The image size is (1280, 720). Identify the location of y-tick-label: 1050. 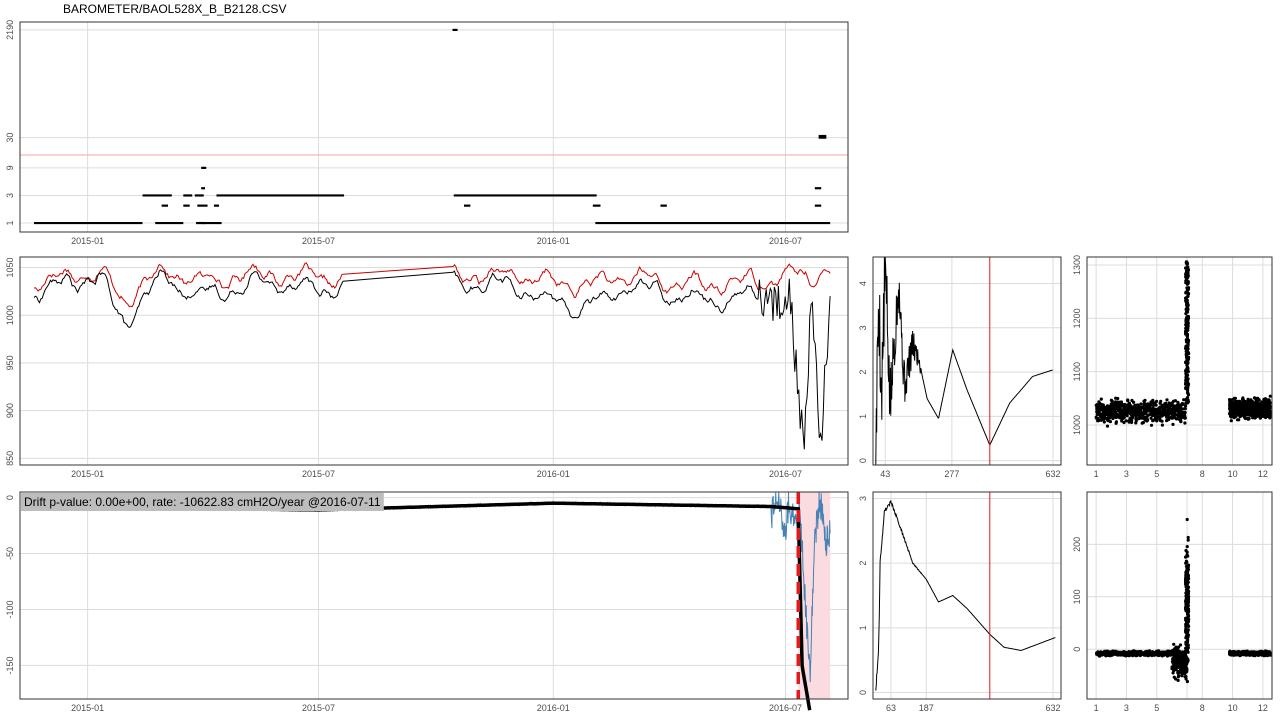
(10, 267).